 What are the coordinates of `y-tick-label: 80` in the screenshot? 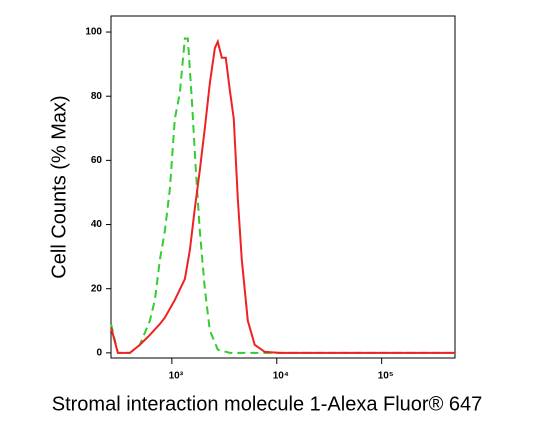 It's located at (97, 96).